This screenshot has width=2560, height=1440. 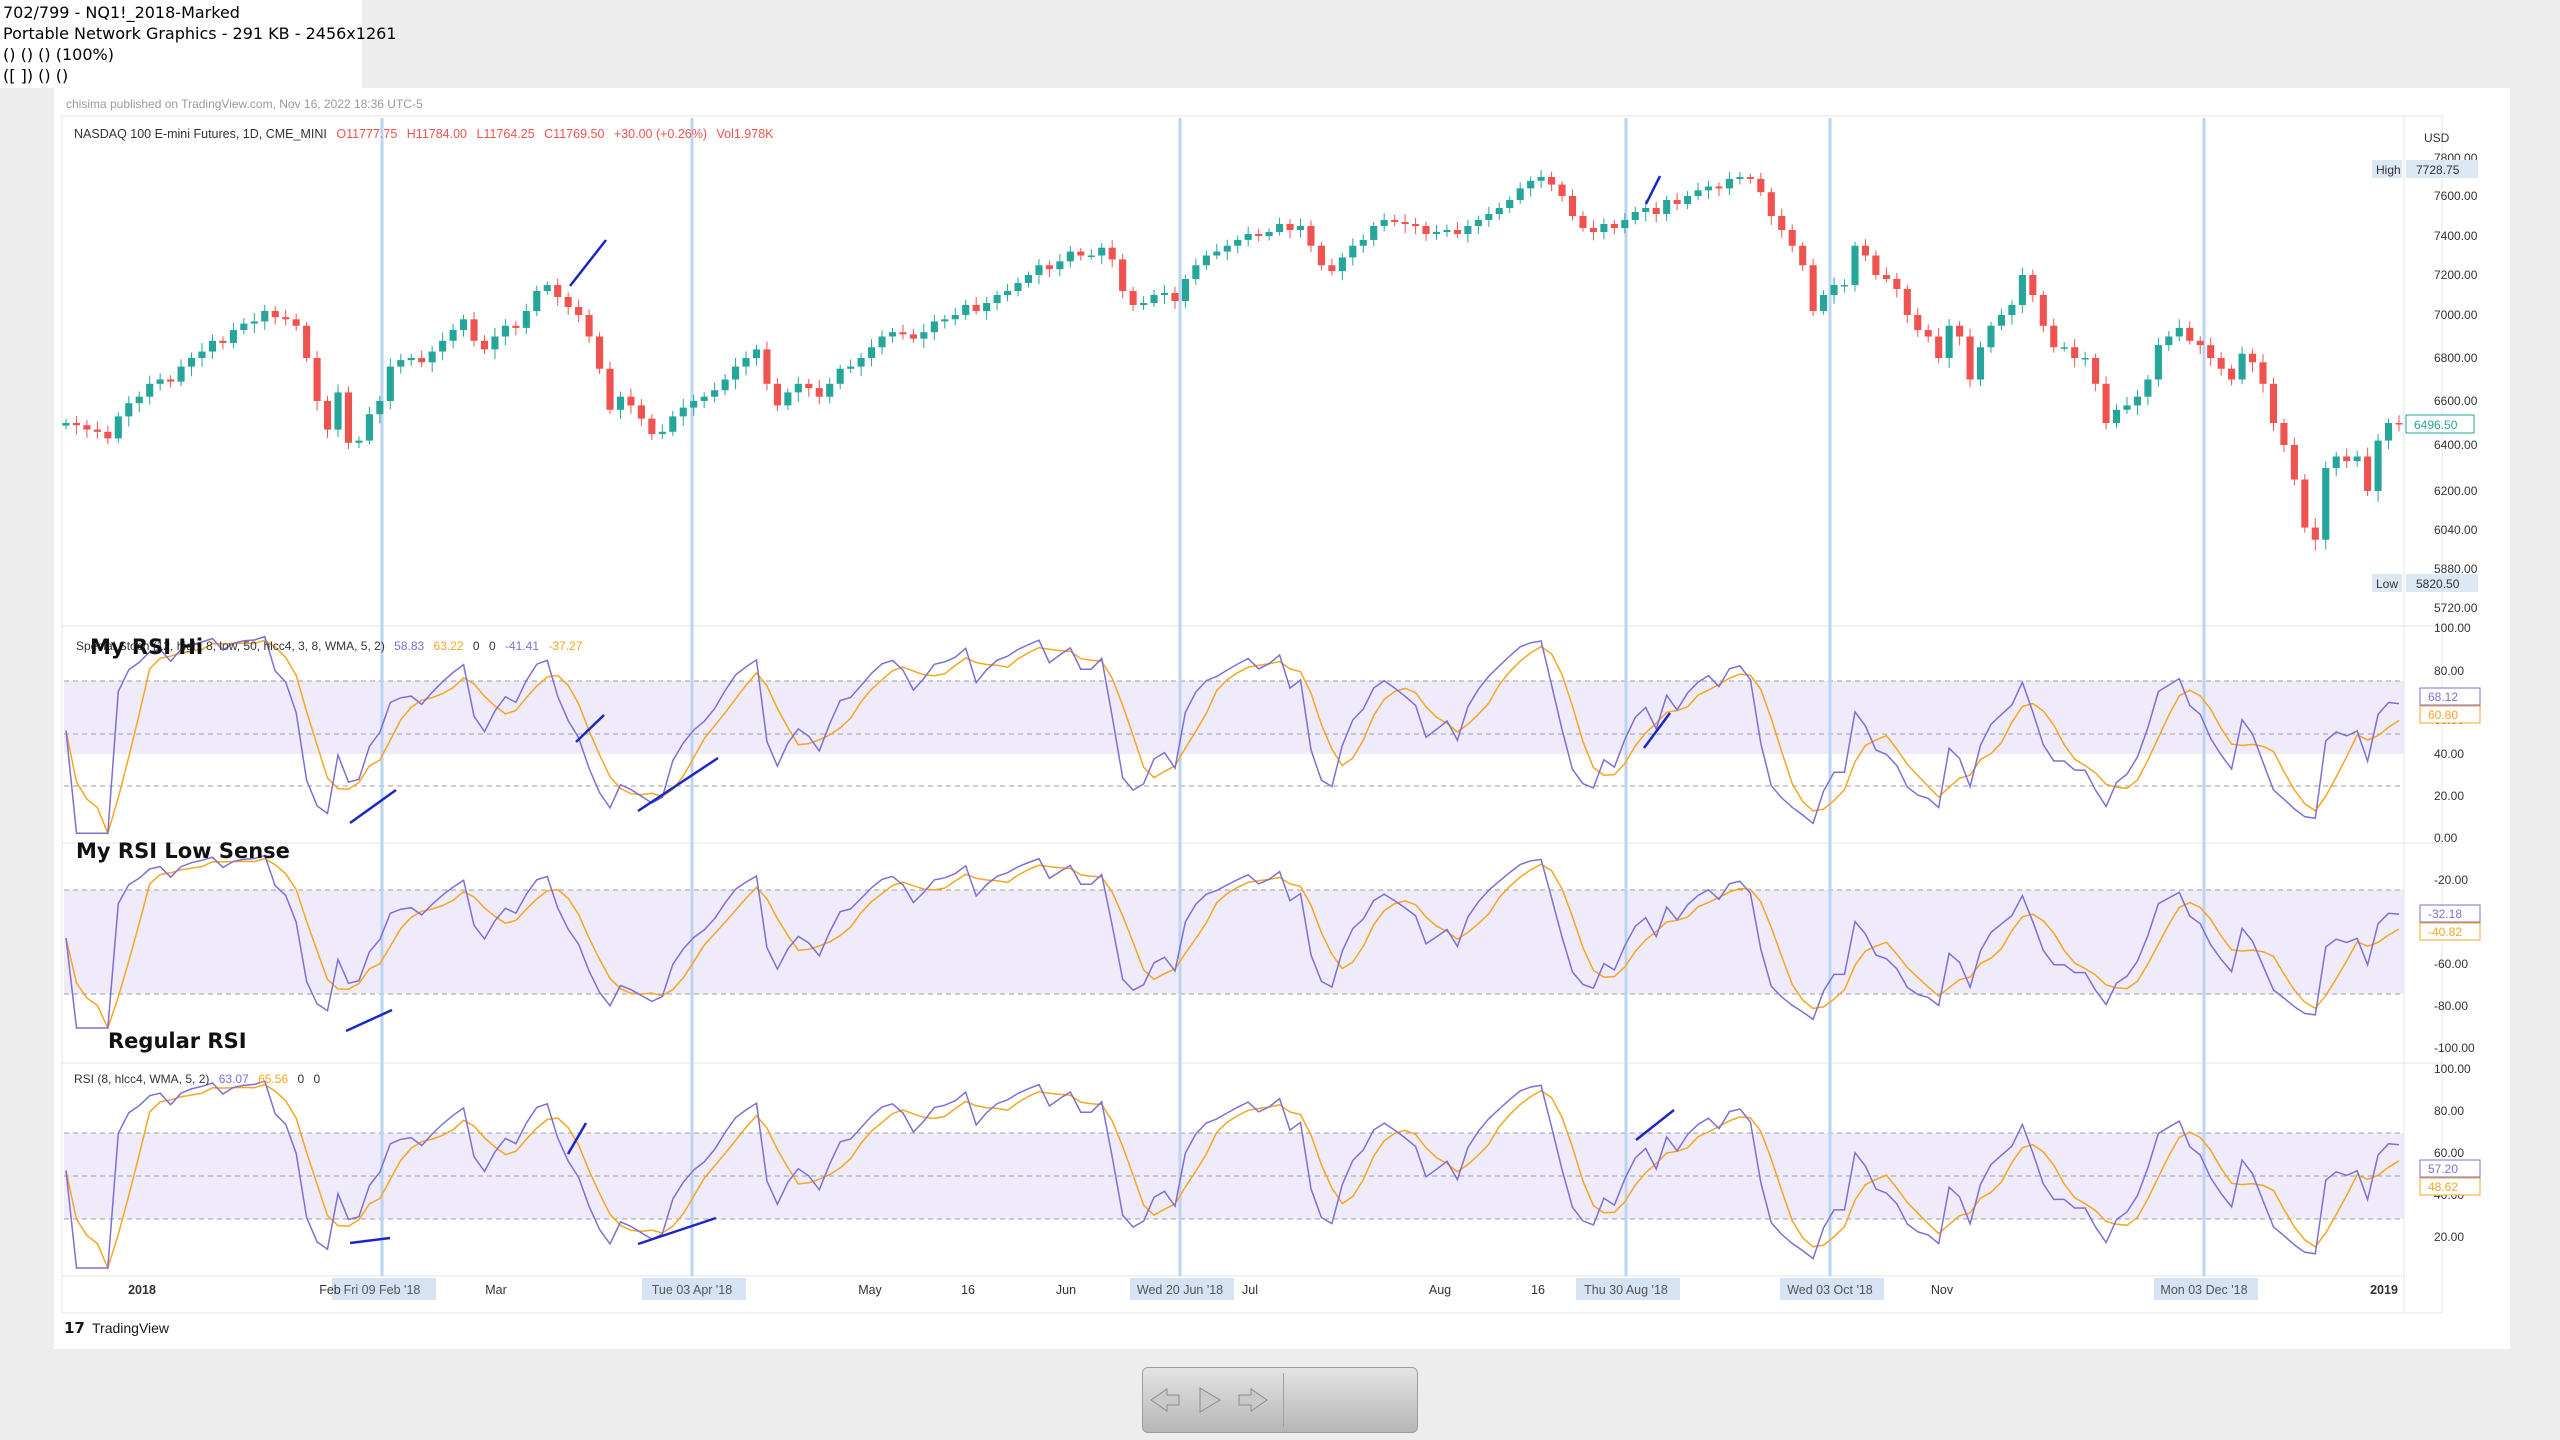 What do you see at coordinates (2443, 697) in the screenshot?
I see `osc-last-value: 68.12` at bounding box center [2443, 697].